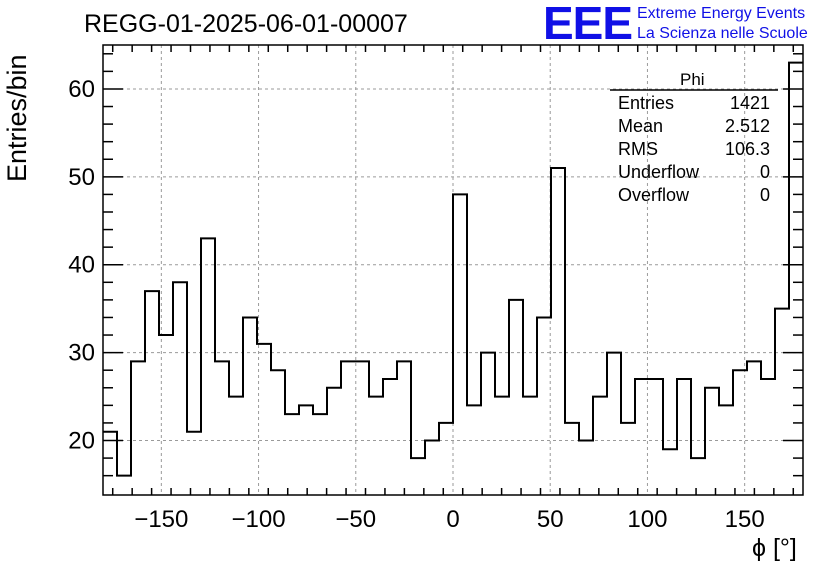 This screenshot has width=836, height=572. I want to click on stat-value-rms: 106.3, so click(747, 149).